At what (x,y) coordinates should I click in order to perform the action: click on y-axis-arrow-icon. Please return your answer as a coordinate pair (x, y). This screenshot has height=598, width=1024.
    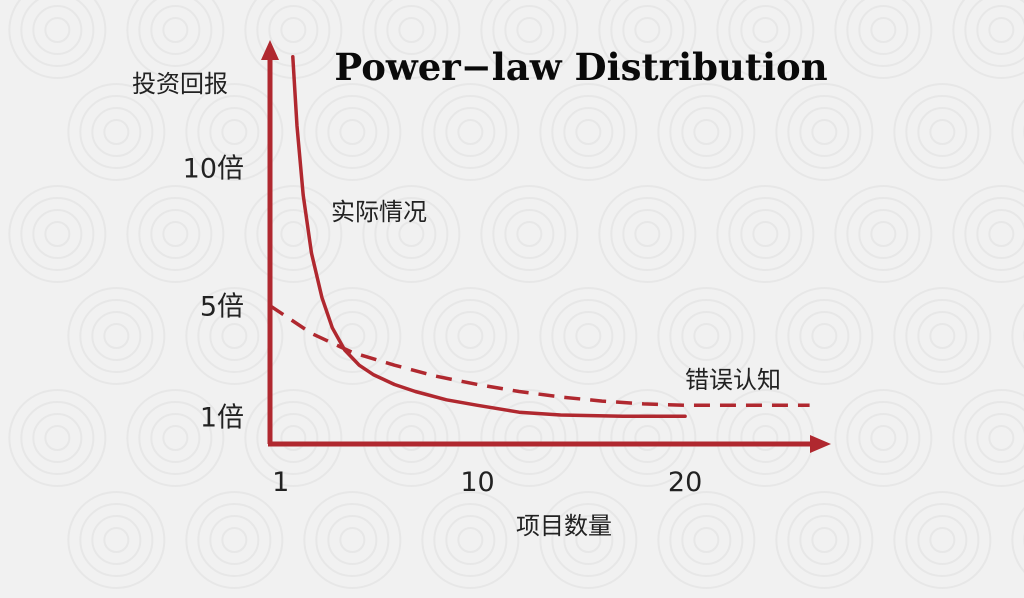
    Looking at the image, I should click on (270, 50).